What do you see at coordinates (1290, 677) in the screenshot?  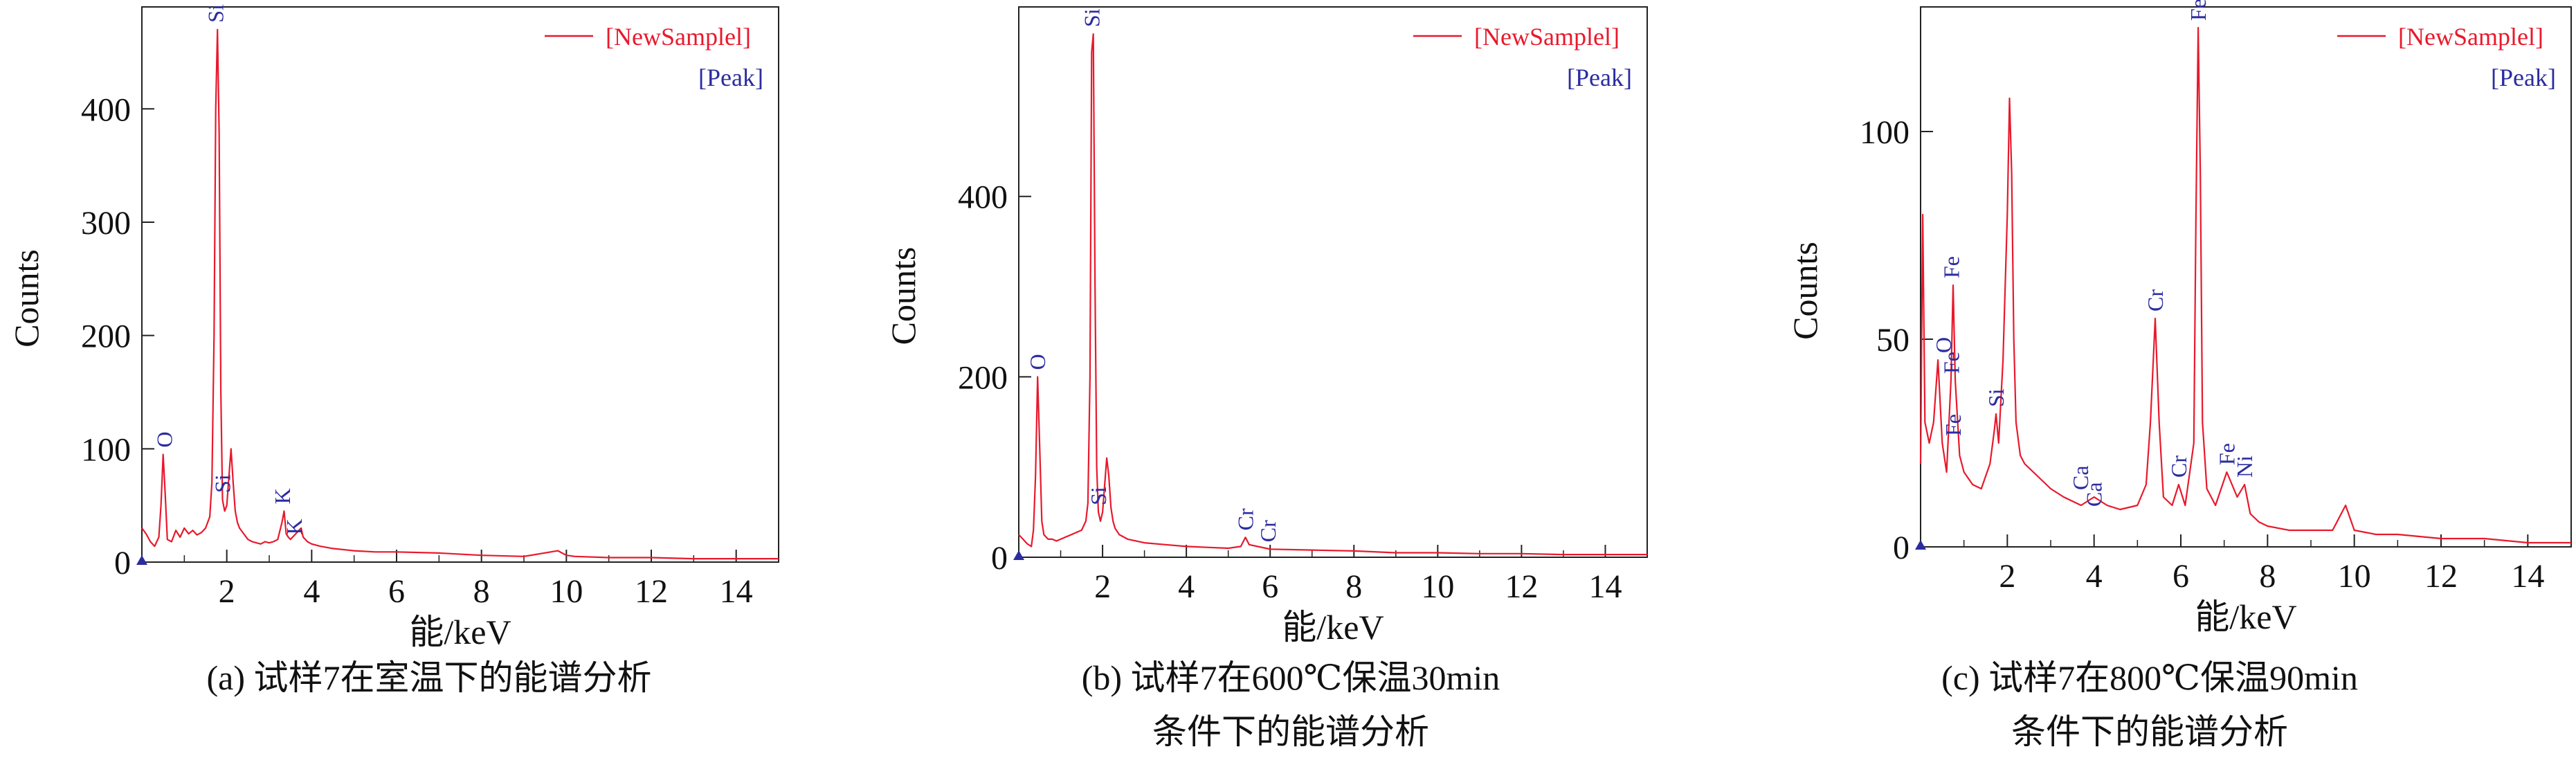 I see `caption-line: (b) 试样7在600℃保温30min` at bounding box center [1290, 677].